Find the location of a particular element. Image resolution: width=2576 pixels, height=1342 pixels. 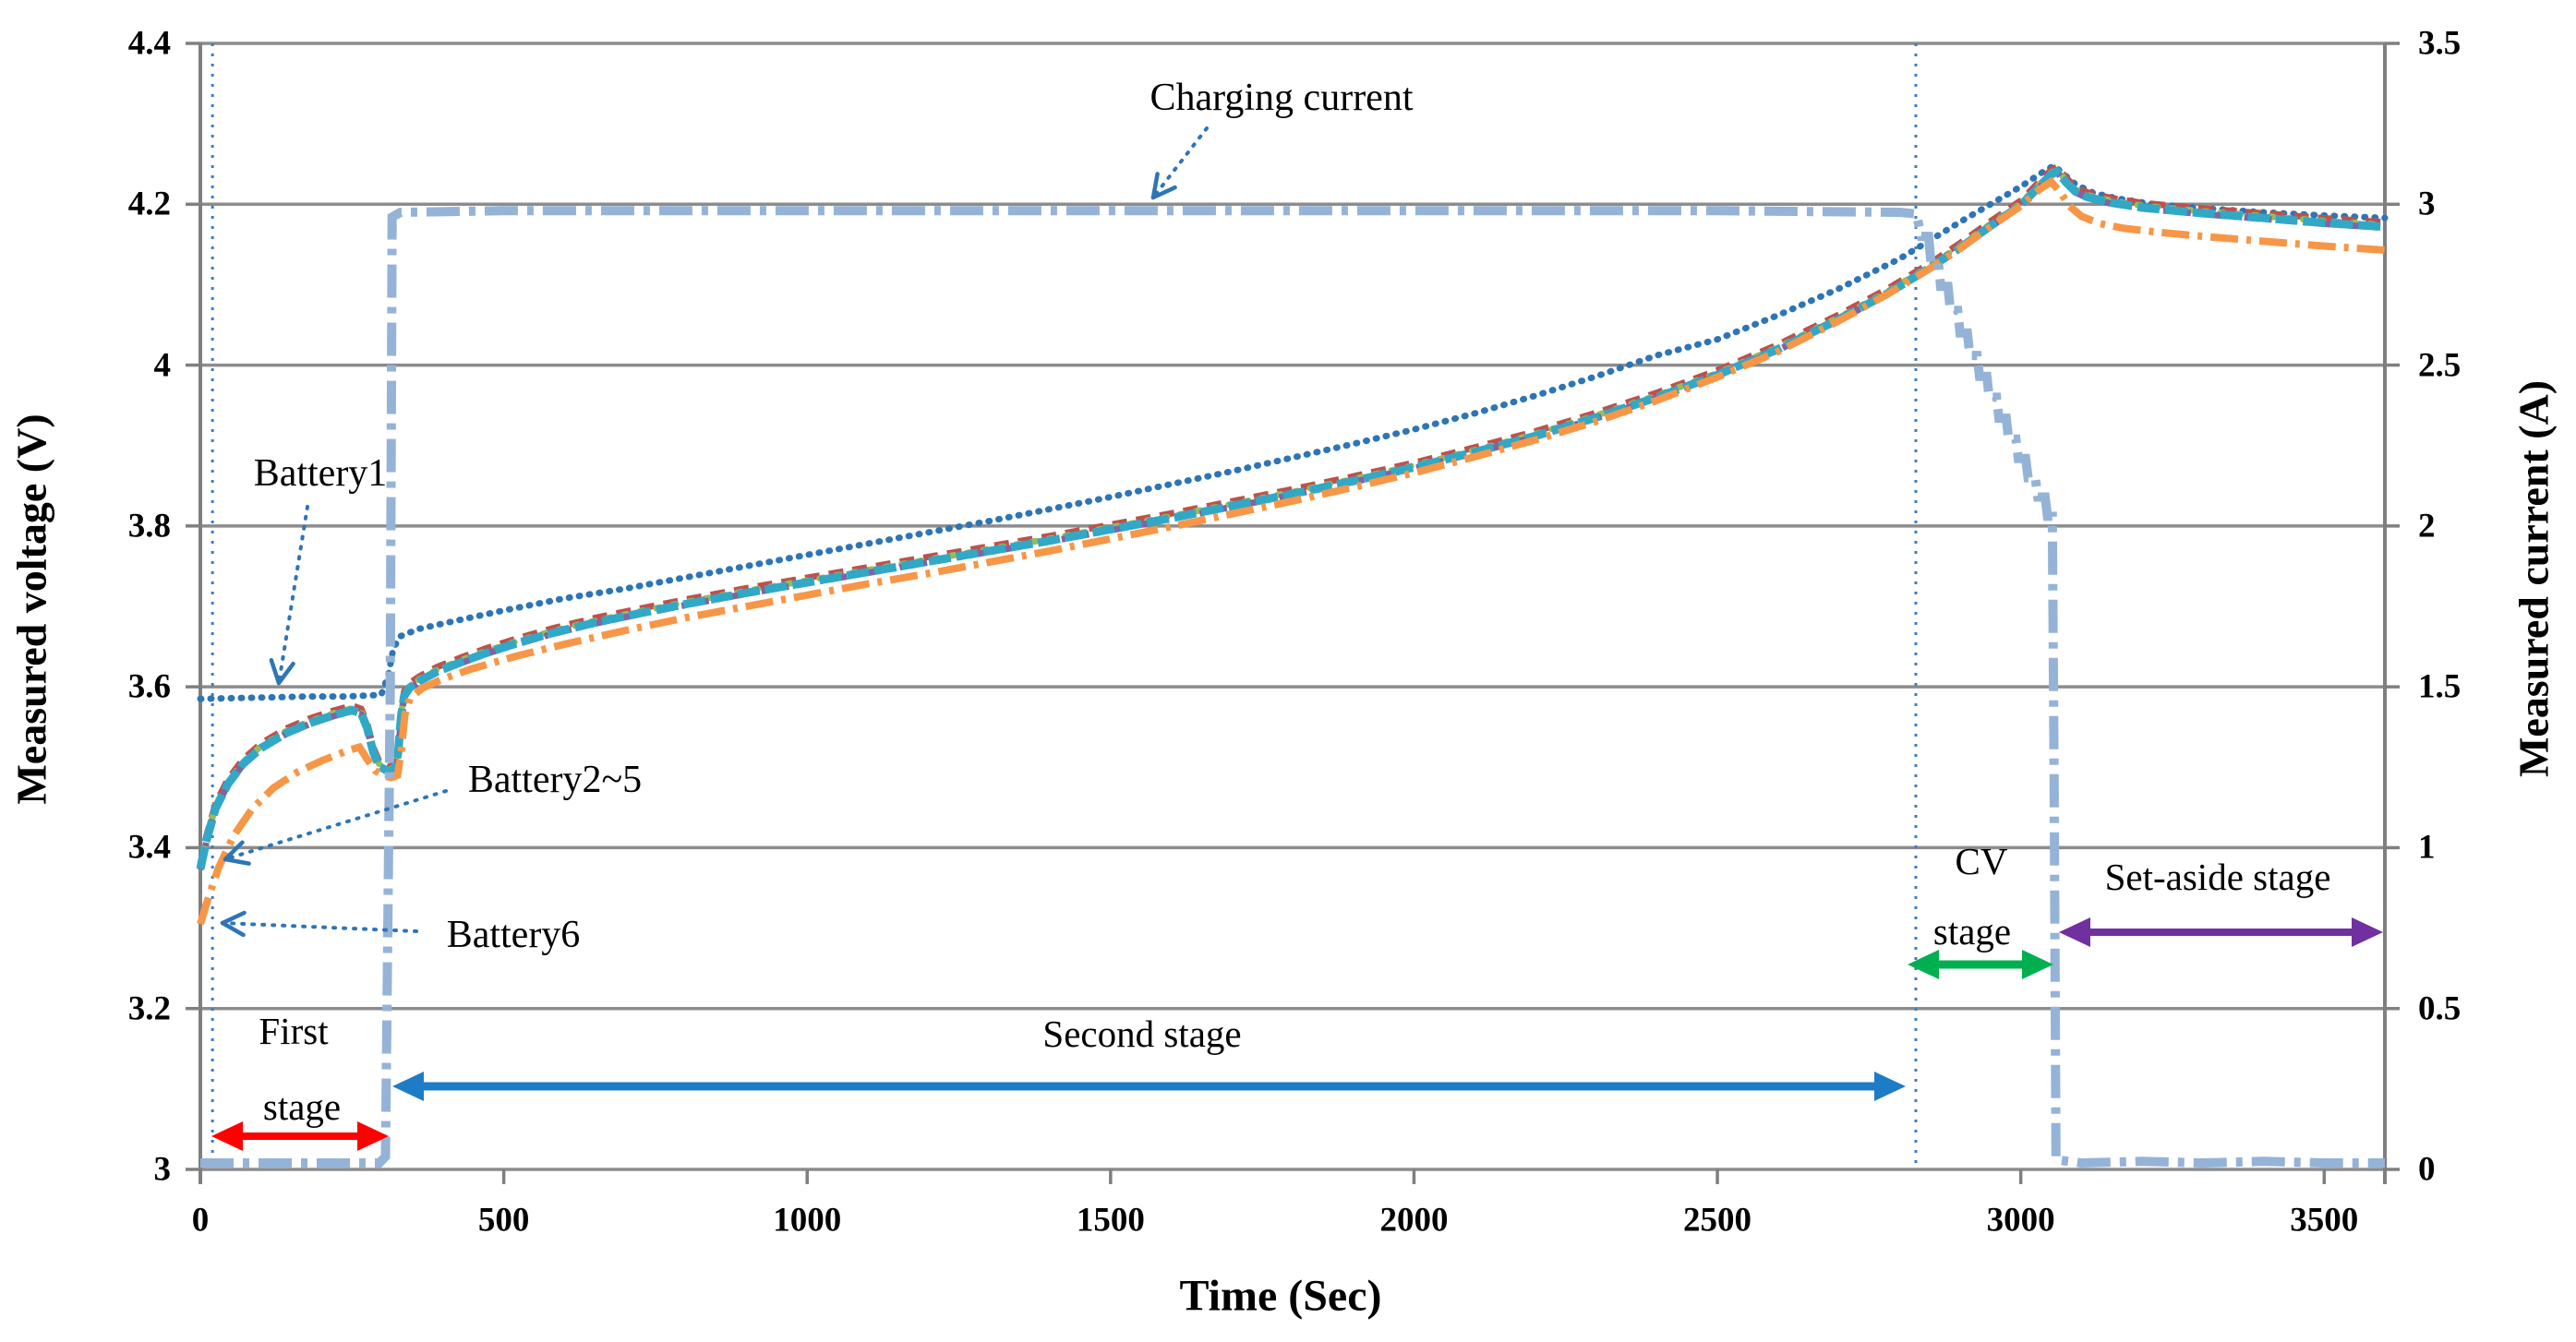

x-tick-label: 0 is located at coordinates (200, 1220).